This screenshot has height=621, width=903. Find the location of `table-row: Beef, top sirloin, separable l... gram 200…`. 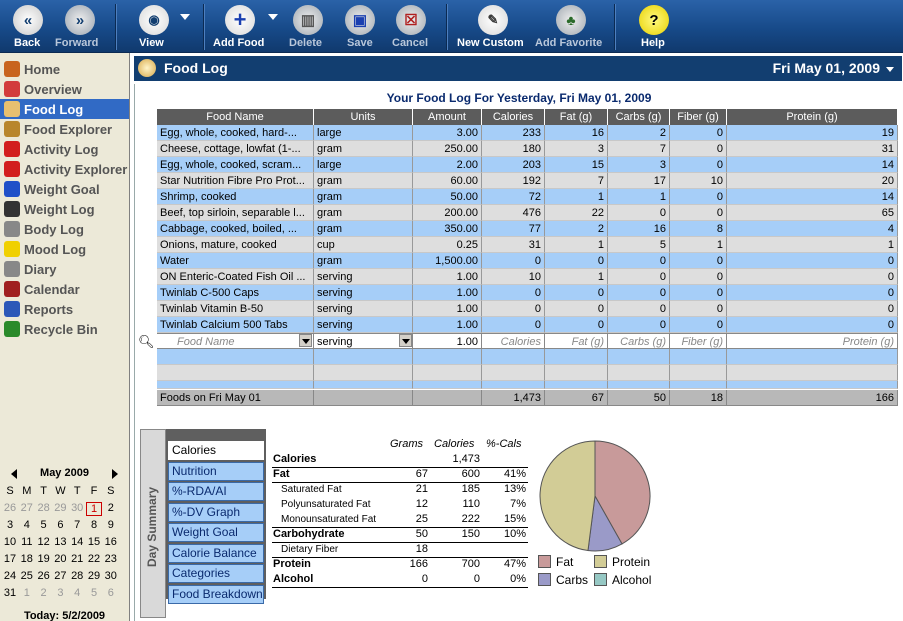

table-row: Beef, top sirloin, separable l... gram 200… is located at coordinates (527, 213).